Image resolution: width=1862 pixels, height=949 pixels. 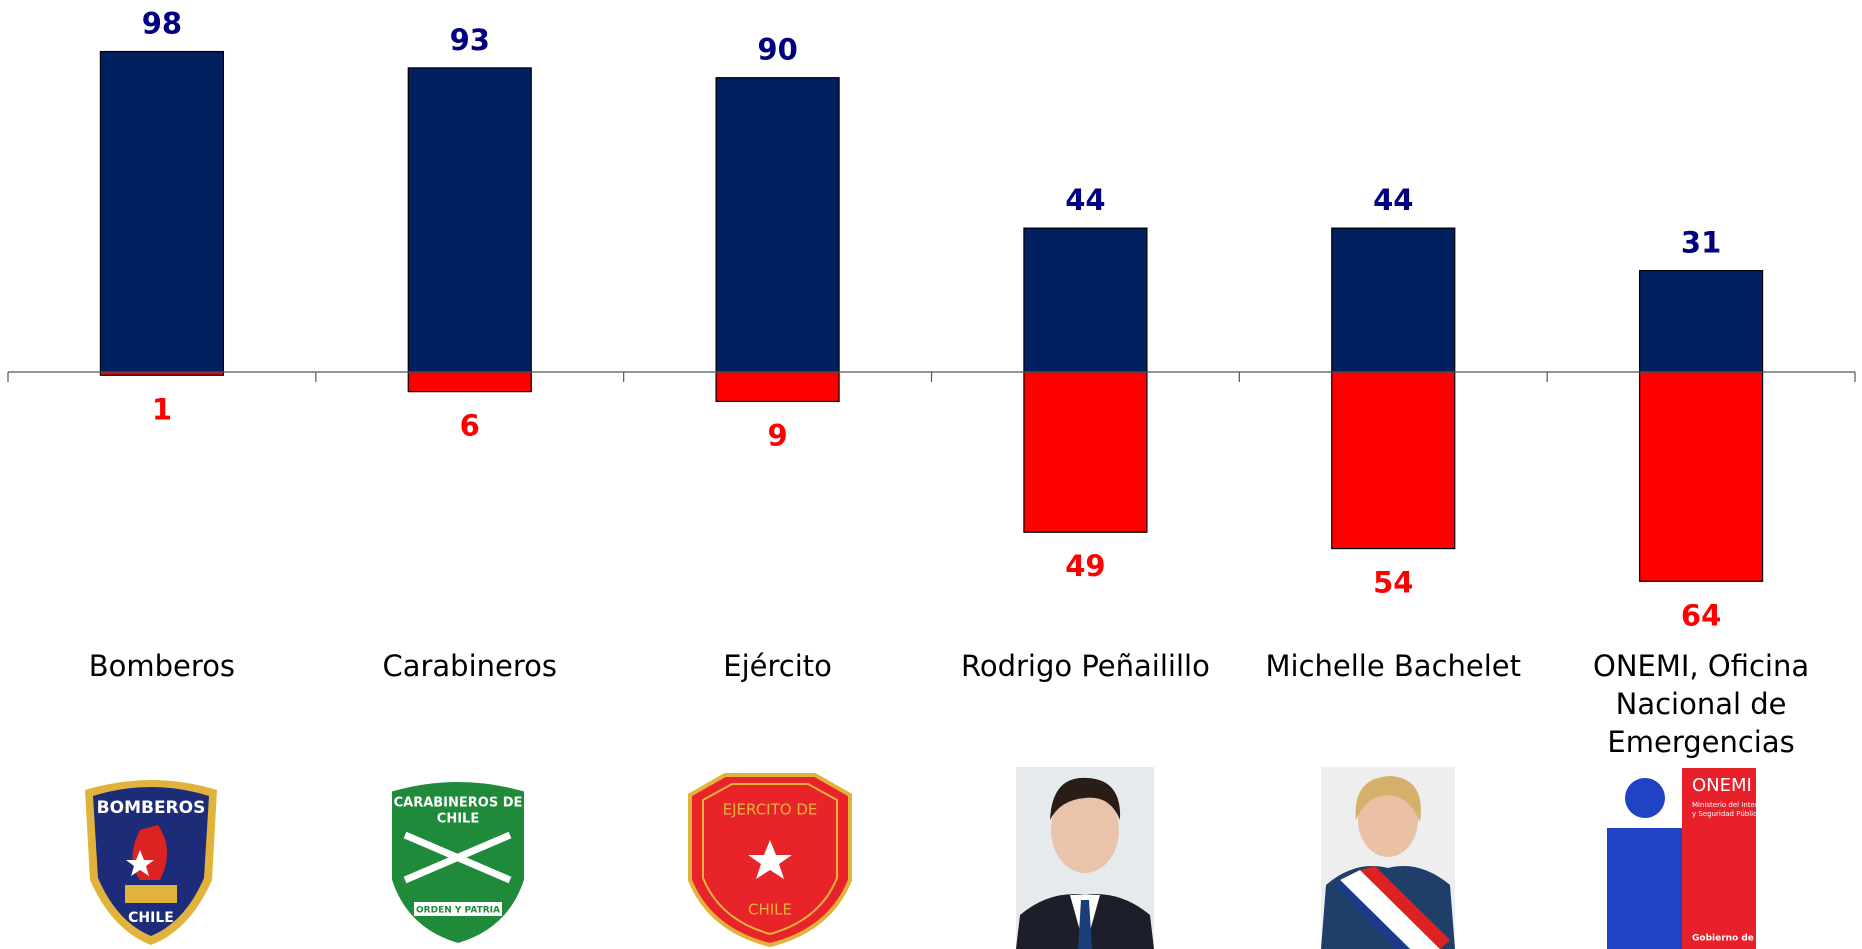 What do you see at coordinates (1085, 858) in the screenshot?
I see `photo-penailillo` at bounding box center [1085, 858].